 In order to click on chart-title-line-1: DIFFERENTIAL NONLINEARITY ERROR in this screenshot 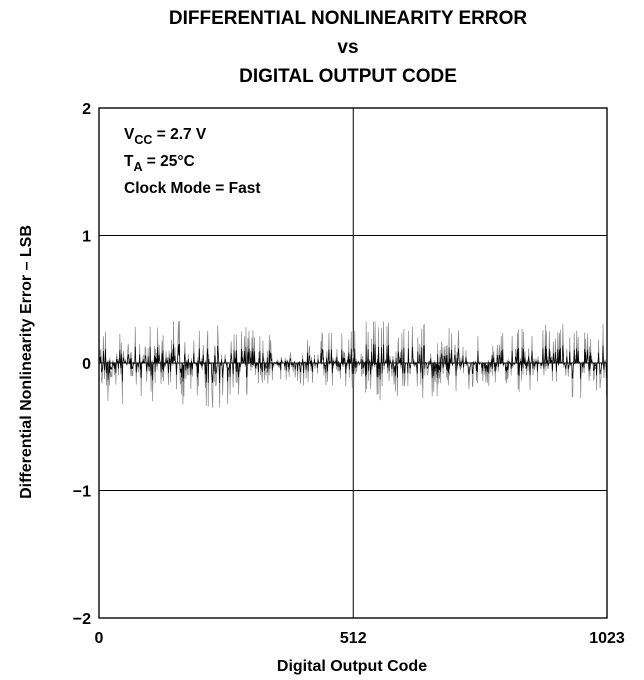, I will do `click(348, 18)`.